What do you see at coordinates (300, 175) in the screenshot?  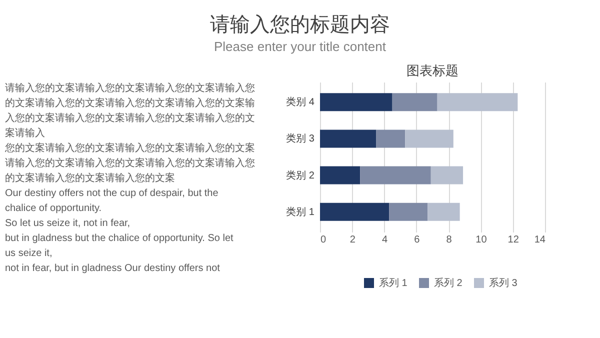 I see `y-tick-label: 类别 2` at bounding box center [300, 175].